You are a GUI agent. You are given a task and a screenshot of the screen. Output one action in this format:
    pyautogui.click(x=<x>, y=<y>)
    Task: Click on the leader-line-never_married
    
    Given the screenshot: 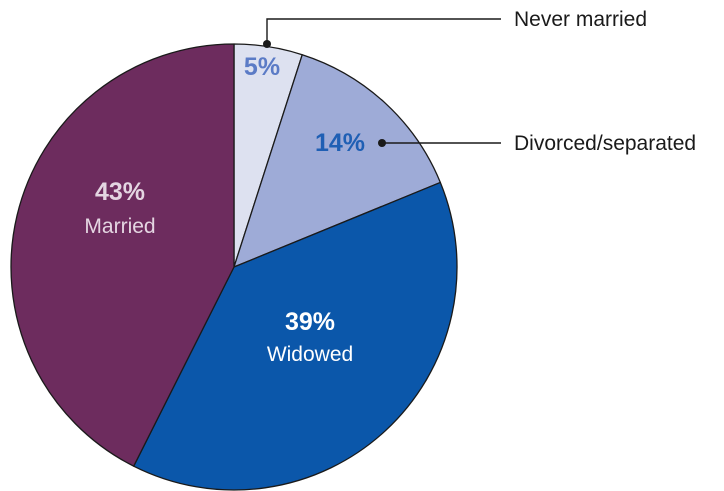 What is the action you would take?
    pyautogui.click(x=383, y=31)
    